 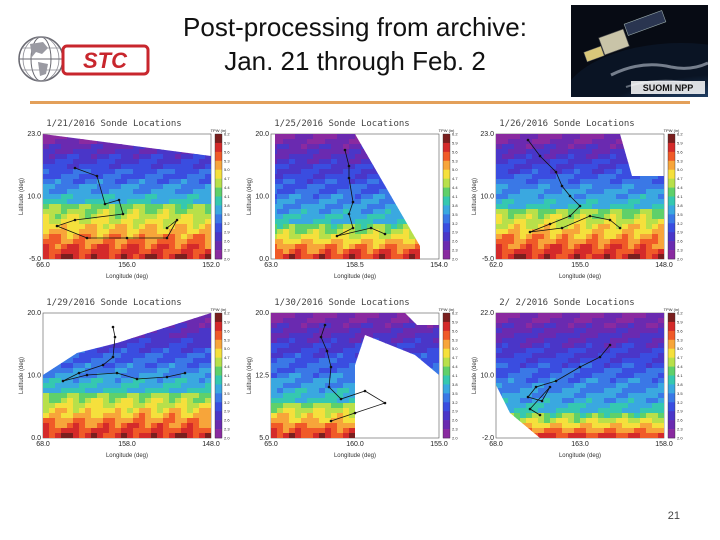 What do you see at coordinates (680, 313) in the screenshot?
I see `colorbar-label: 6.2` at bounding box center [680, 313].